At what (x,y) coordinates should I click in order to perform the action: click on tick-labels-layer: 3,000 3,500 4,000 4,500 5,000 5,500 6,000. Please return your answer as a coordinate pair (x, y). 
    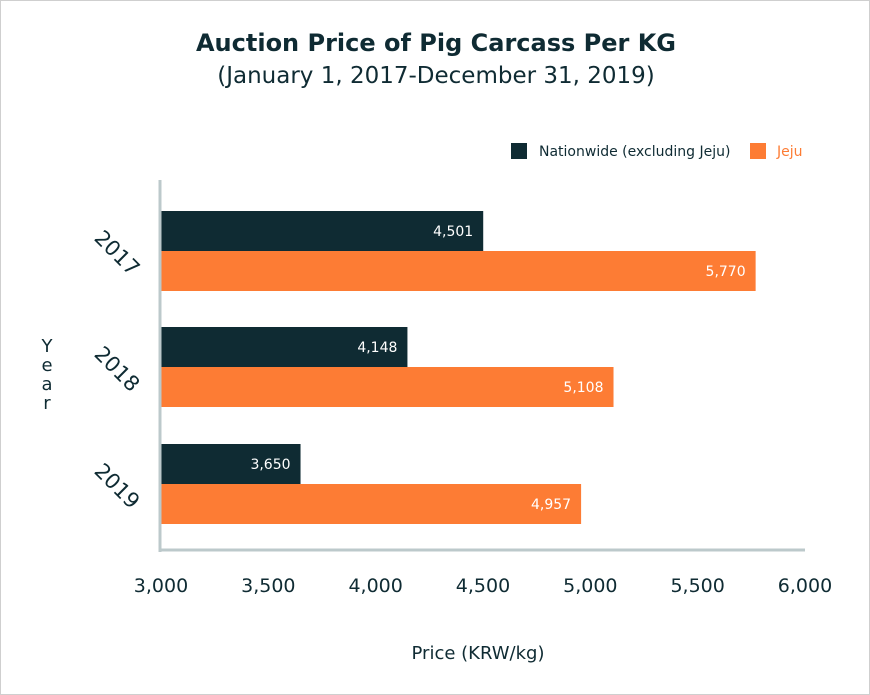
    Looking at the image, I should click on (483, 586).